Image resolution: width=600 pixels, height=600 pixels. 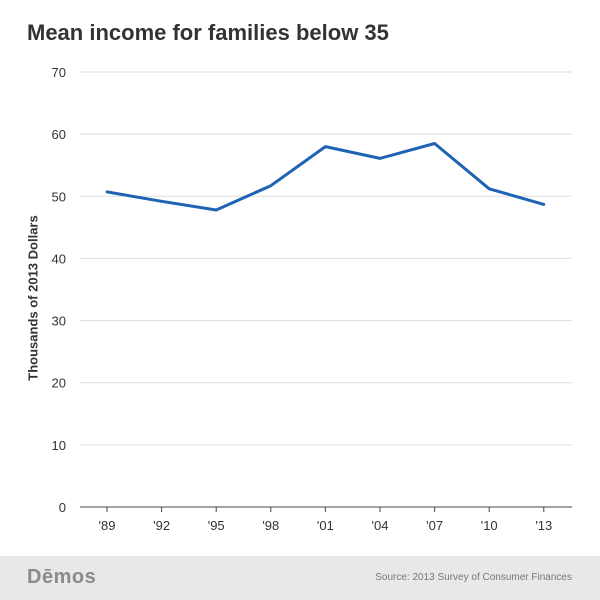 What do you see at coordinates (208, 32) in the screenshot?
I see `chart-title: Mean income for families below 35` at bounding box center [208, 32].